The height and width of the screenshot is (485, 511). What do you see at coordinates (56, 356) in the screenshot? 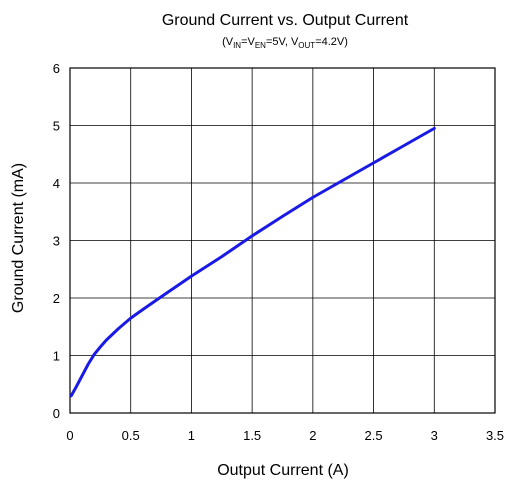
I see `y-tick-label: 1` at bounding box center [56, 356].